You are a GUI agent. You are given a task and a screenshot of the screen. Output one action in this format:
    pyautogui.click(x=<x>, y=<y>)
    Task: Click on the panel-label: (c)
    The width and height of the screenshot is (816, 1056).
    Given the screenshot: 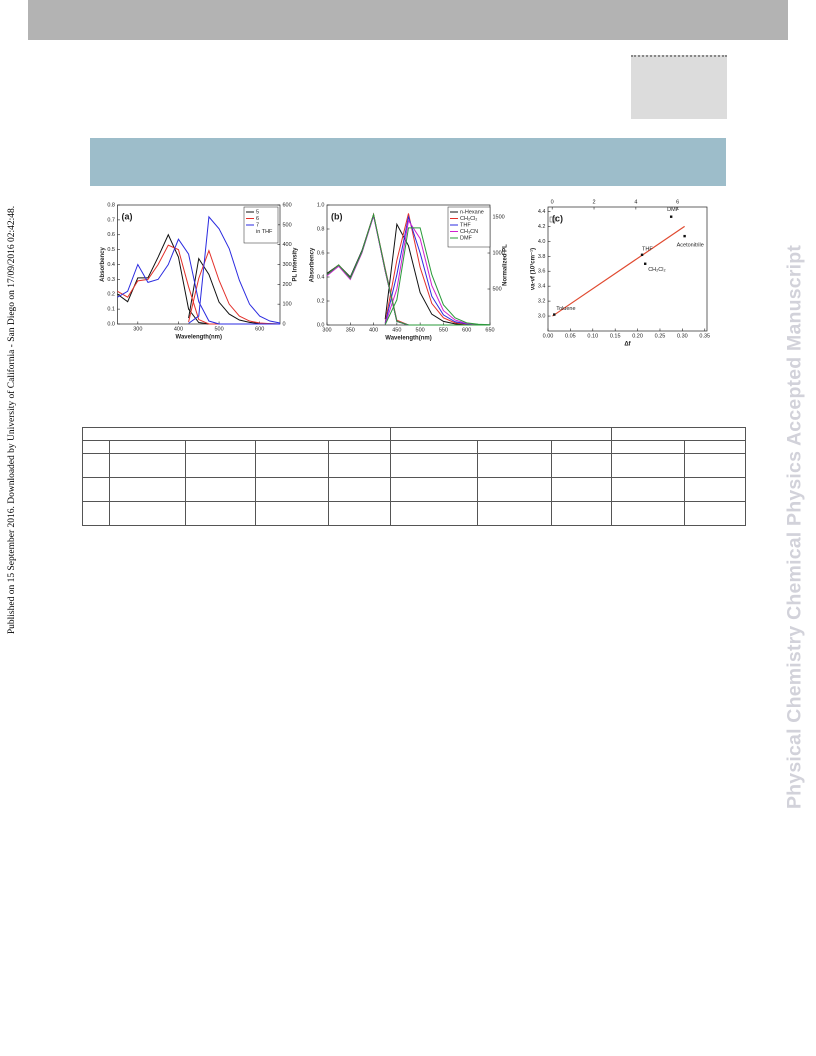 What is the action you would take?
    pyautogui.click(x=557, y=218)
    